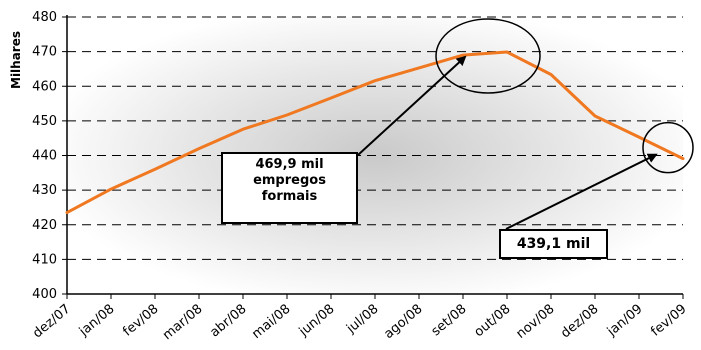  What do you see at coordinates (668, 321) in the screenshot?
I see `x-tick-label: fev/09` at bounding box center [668, 321].